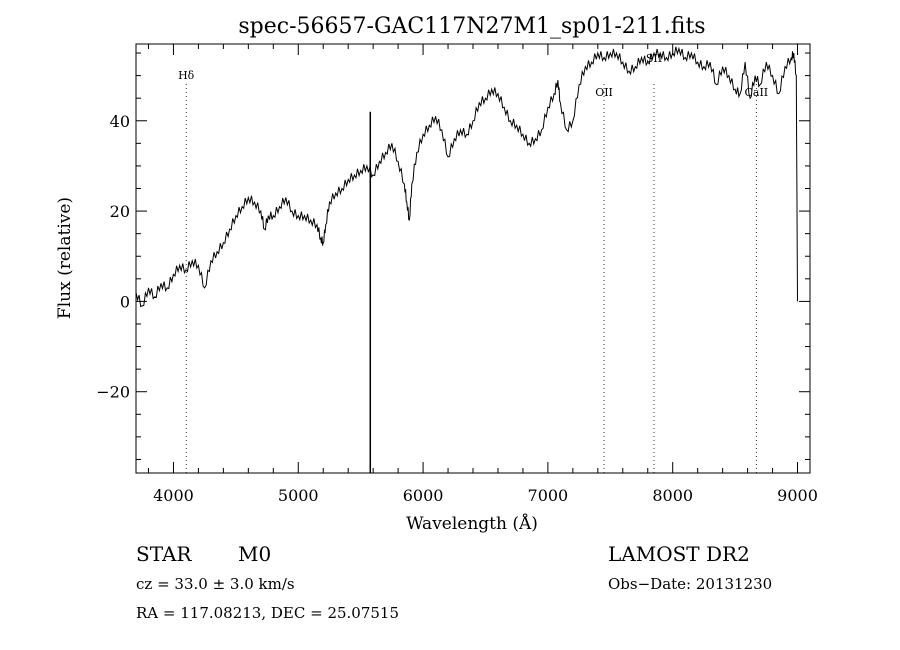 The width and height of the screenshot is (900, 650). I want to click on x-tick-label: 8000, so click(672, 495).